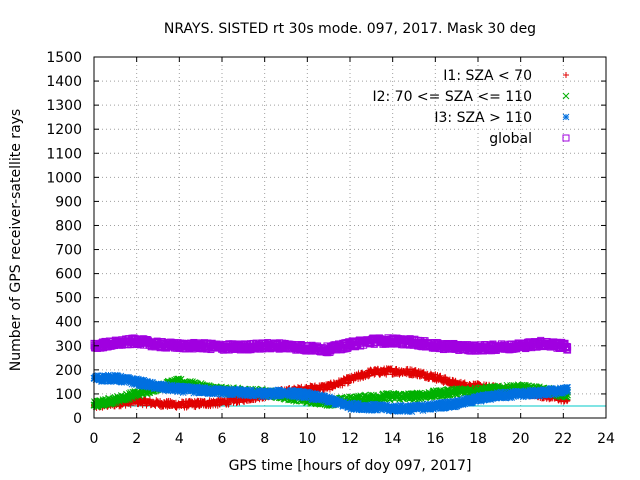 The image size is (640, 480). Describe the element at coordinates (350, 466) in the screenshot. I see `x-axis-label: GPS time [hours of doy 097, 2017]` at that location.